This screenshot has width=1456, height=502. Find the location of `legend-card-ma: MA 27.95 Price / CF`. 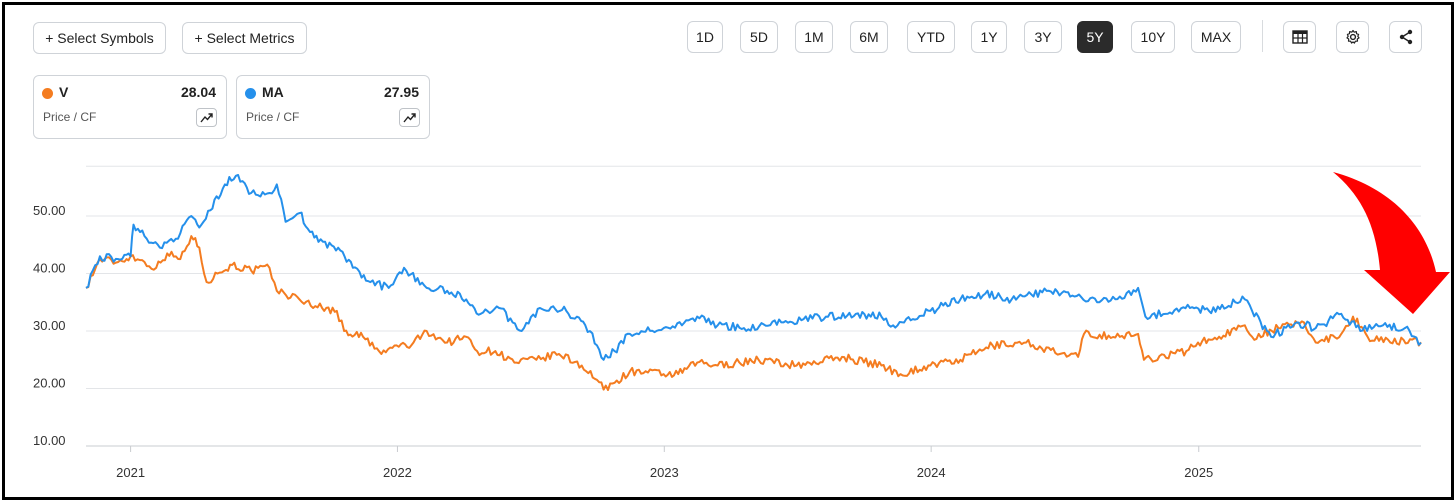

legend-card-ma: MA 27.95 Price / CF is located at coordinates (333, 107).